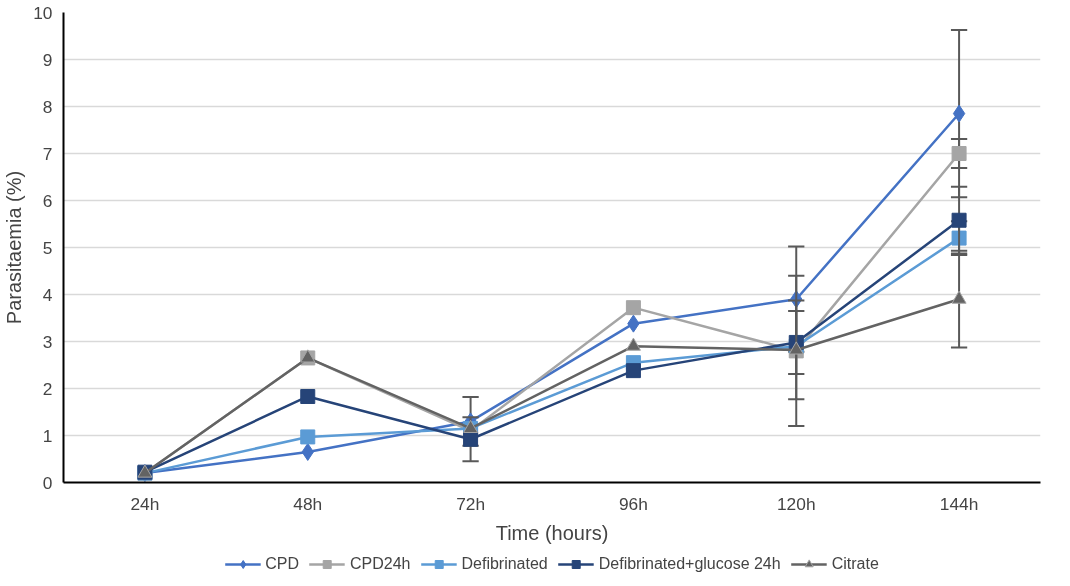 Image resolution: width=1070 pixels, height=586 pixels. I want to click on y-tick-label: 1, so click(47, 435).